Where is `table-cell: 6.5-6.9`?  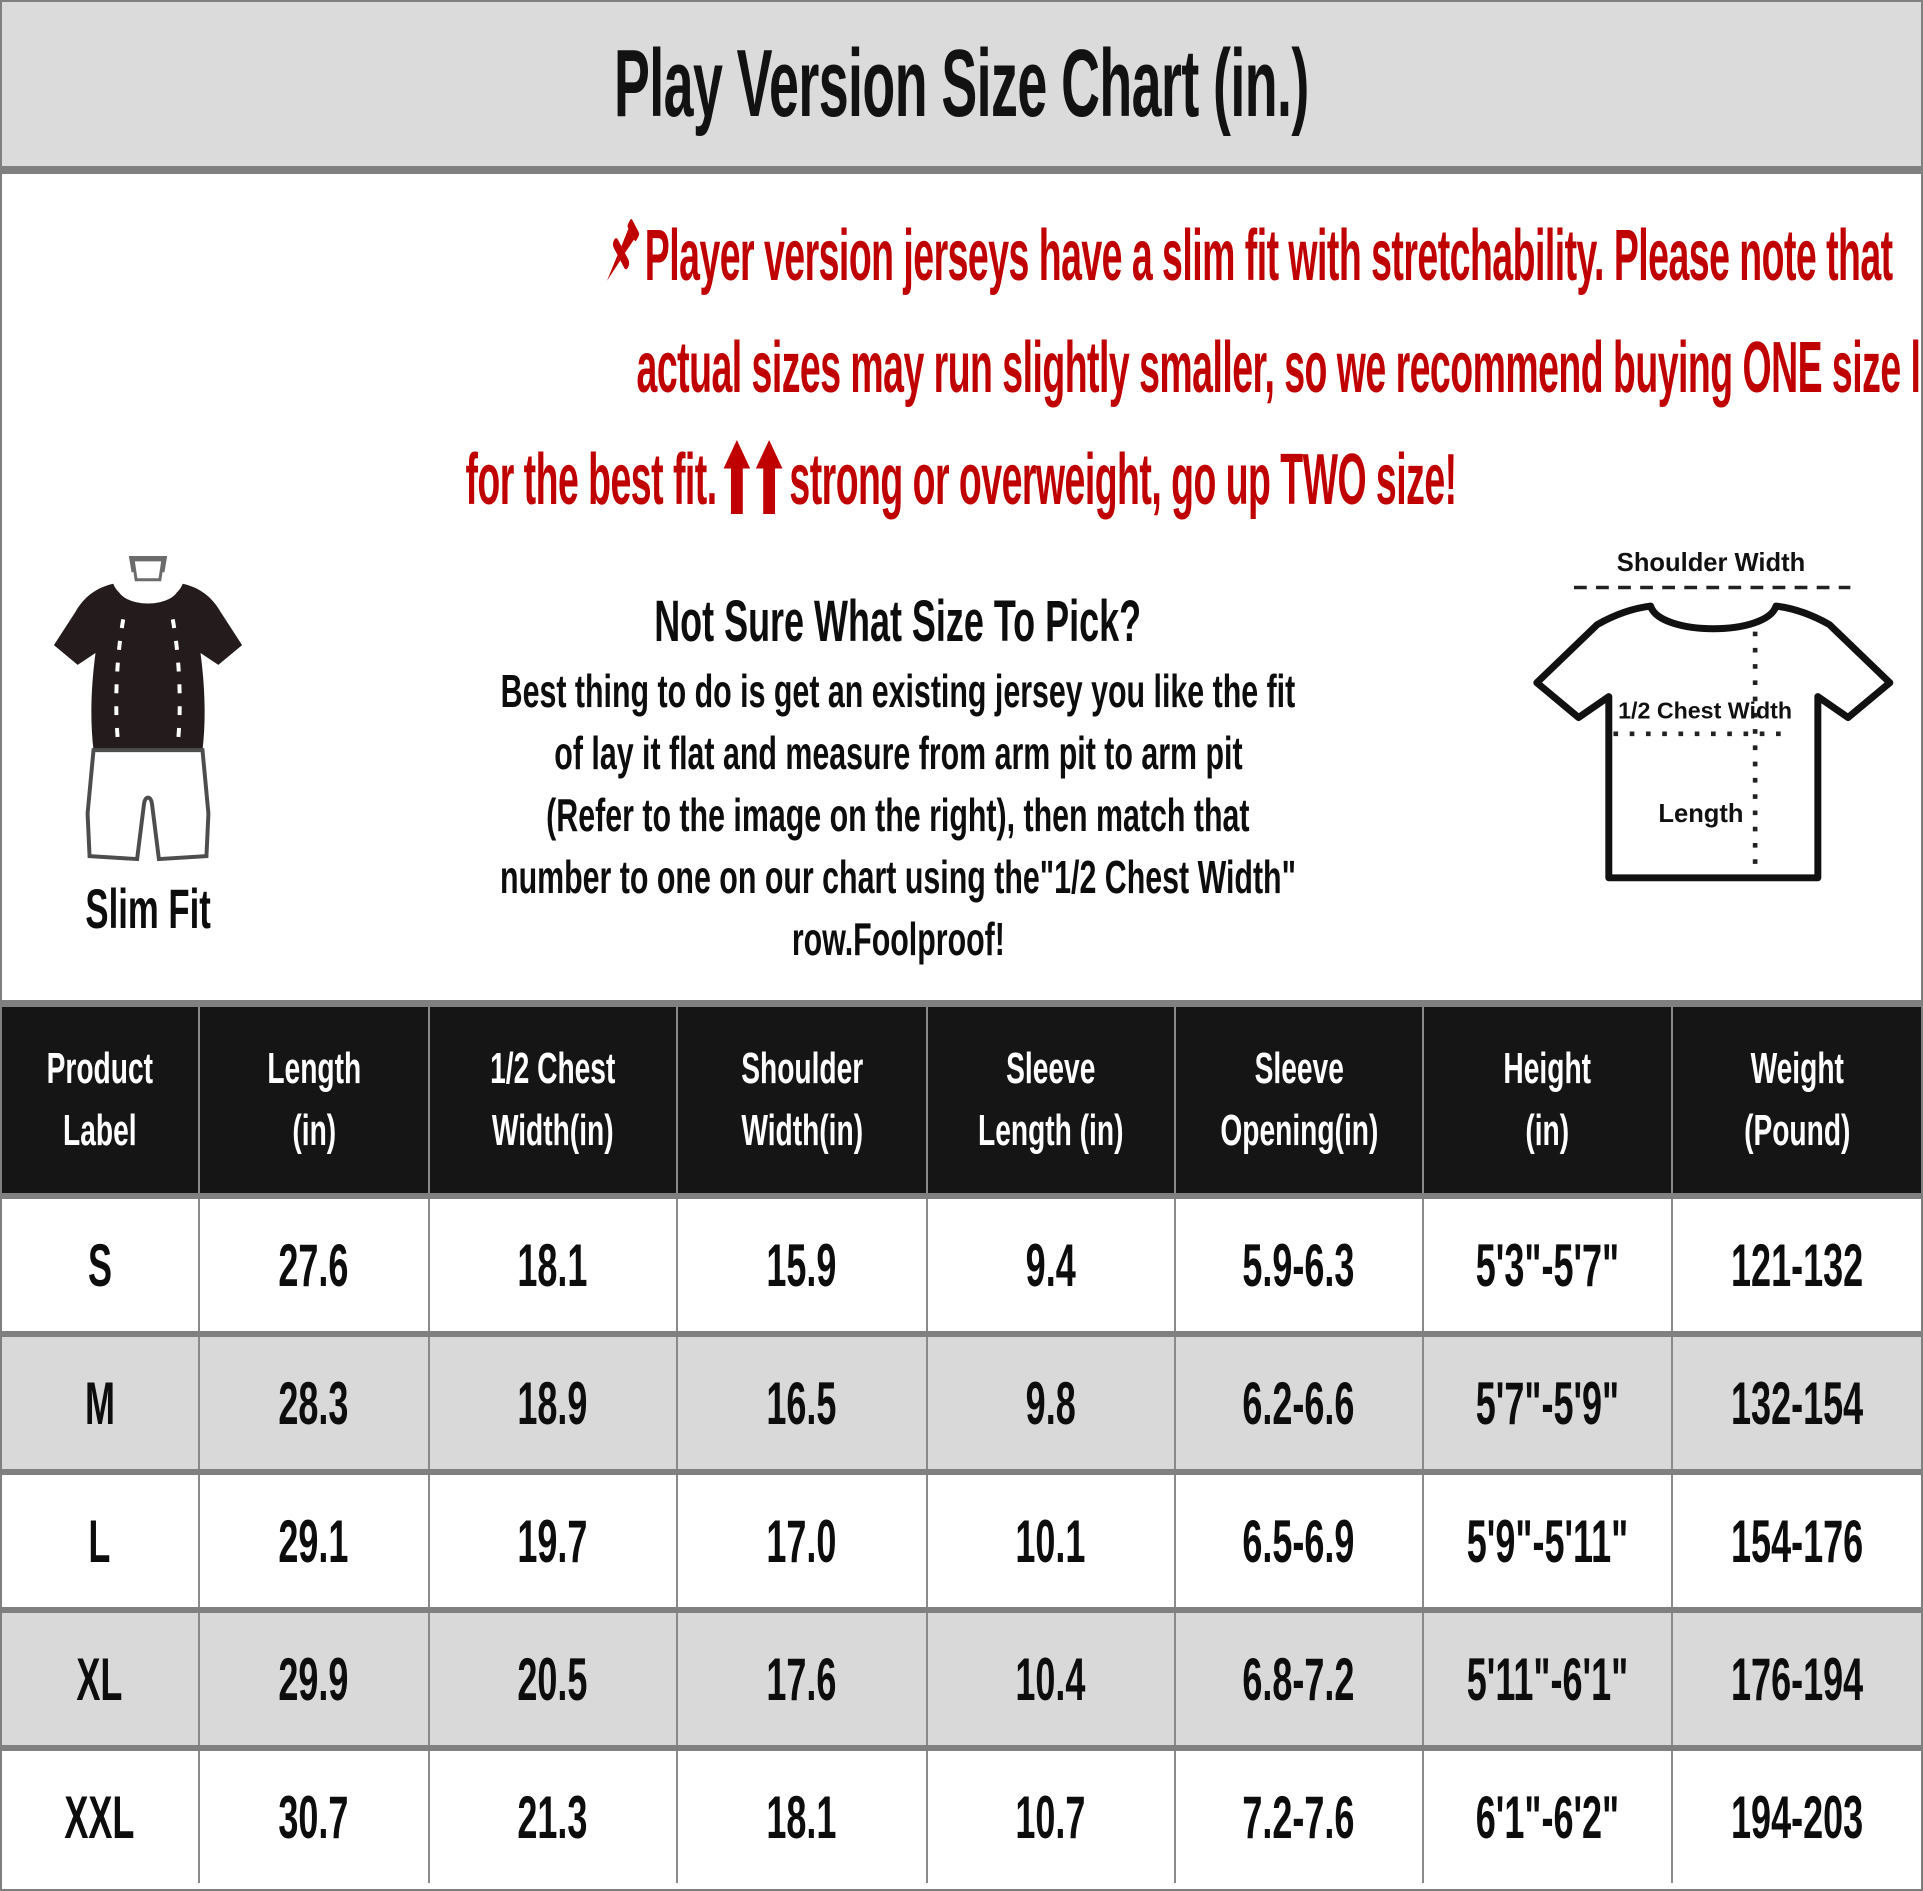 table-cell: 6.5-6.9 is located at coordinates (1297, 1541).